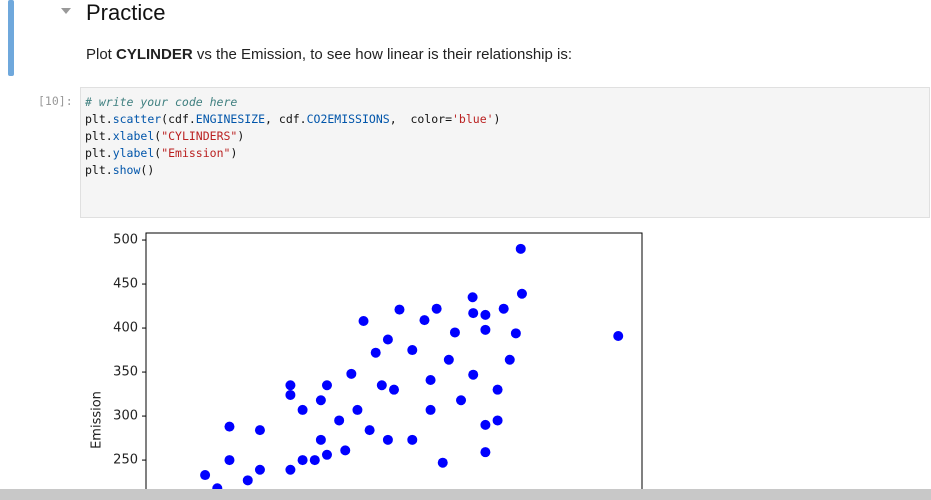 The width and height of the screenshot is (931, 500). I want to click on code-line: plt.show(), so click(292, 170).